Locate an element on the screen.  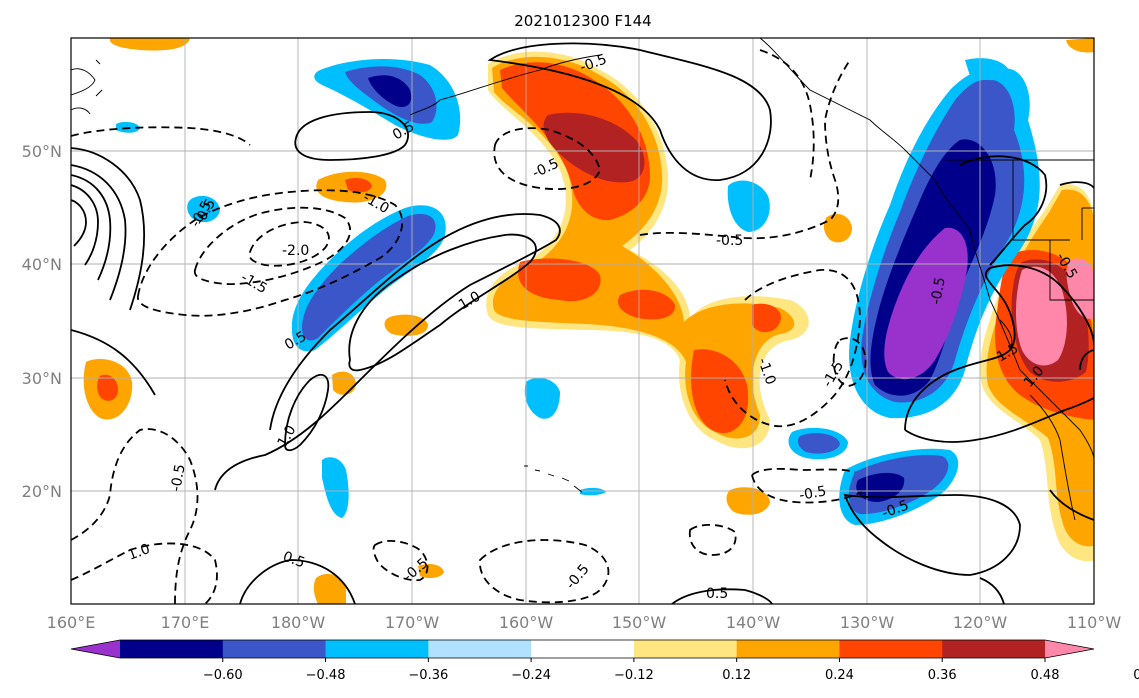
colorbar-tick-label: 0.24 is located at coordinates (839, 675).